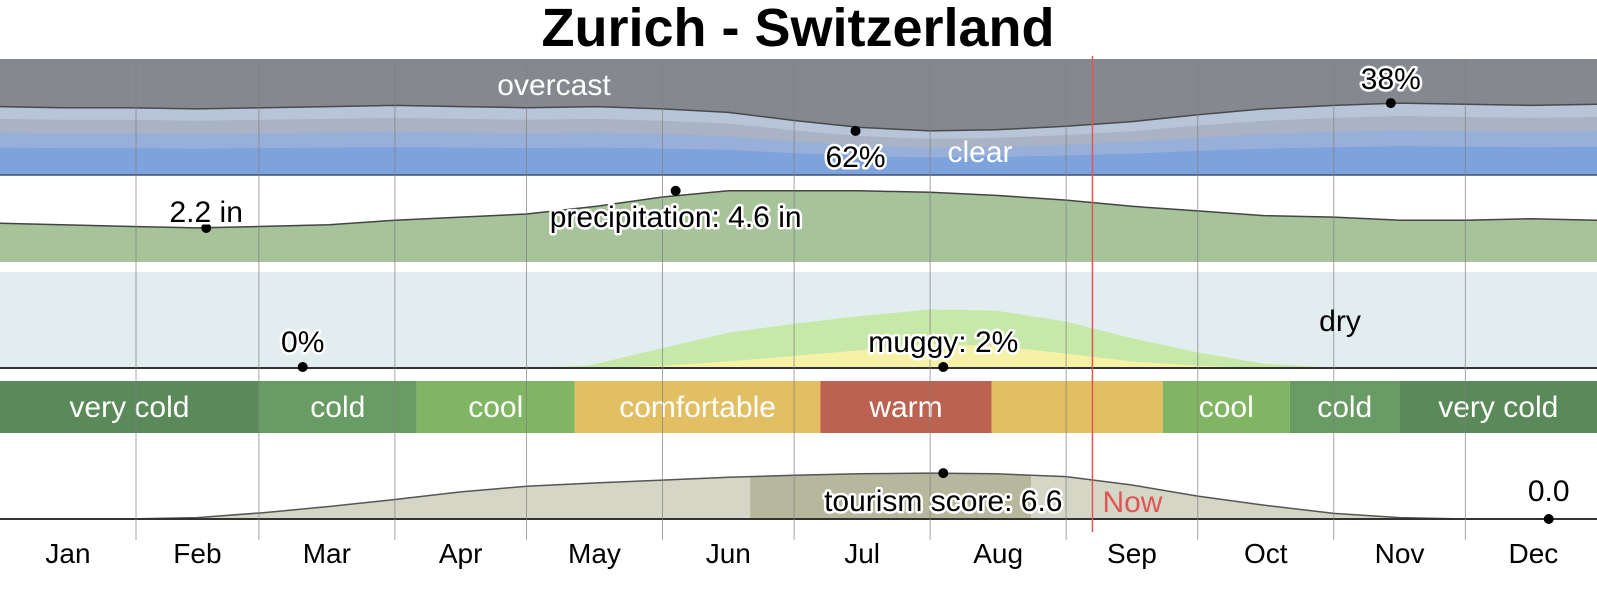 The width and height of the screenshot is (1597, 600). Describe the element at coordinates (998, 553) in the screenshot. I see `month-tick-label: Aug` at that location.